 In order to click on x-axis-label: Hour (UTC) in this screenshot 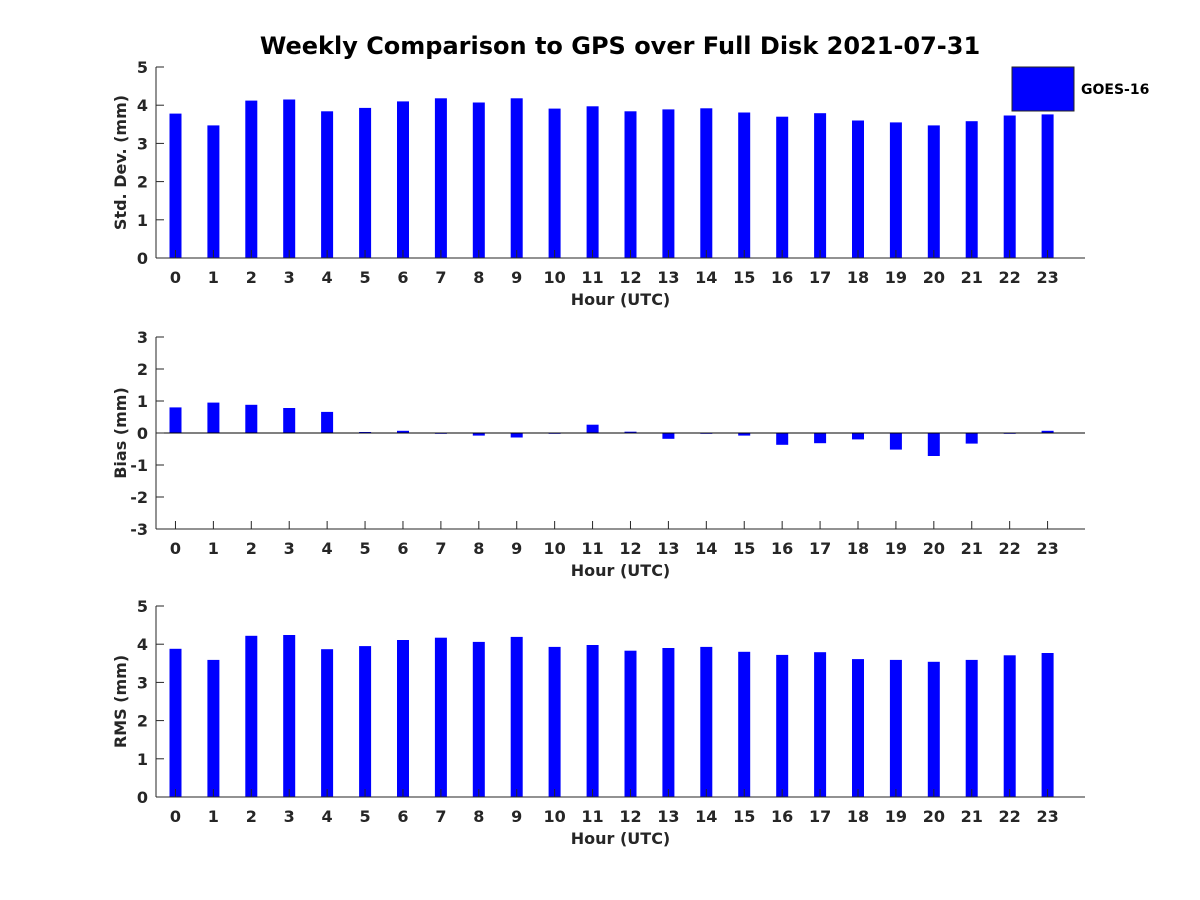, I will do `click(621, 299)`.